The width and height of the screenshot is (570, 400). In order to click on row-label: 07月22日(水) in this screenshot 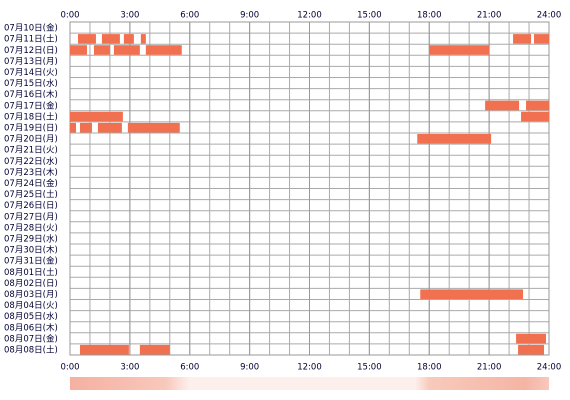, I will do `click(31, 161)`.